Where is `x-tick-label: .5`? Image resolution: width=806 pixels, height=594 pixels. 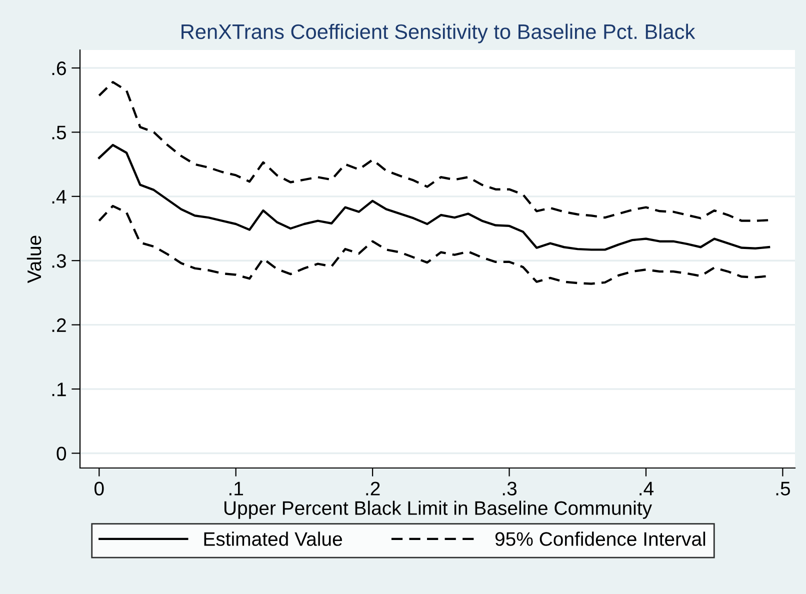 x-tick-label: .5 is located at coordinates (783, 489).